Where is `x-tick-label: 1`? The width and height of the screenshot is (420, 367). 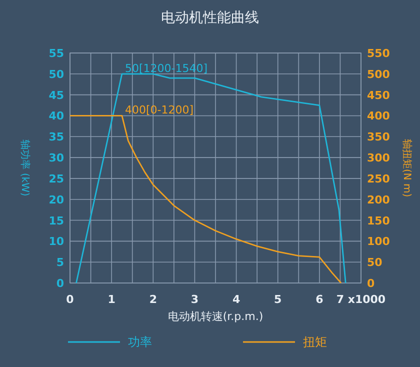
x-tick-label: 1 is located at coordinates (112, 299).